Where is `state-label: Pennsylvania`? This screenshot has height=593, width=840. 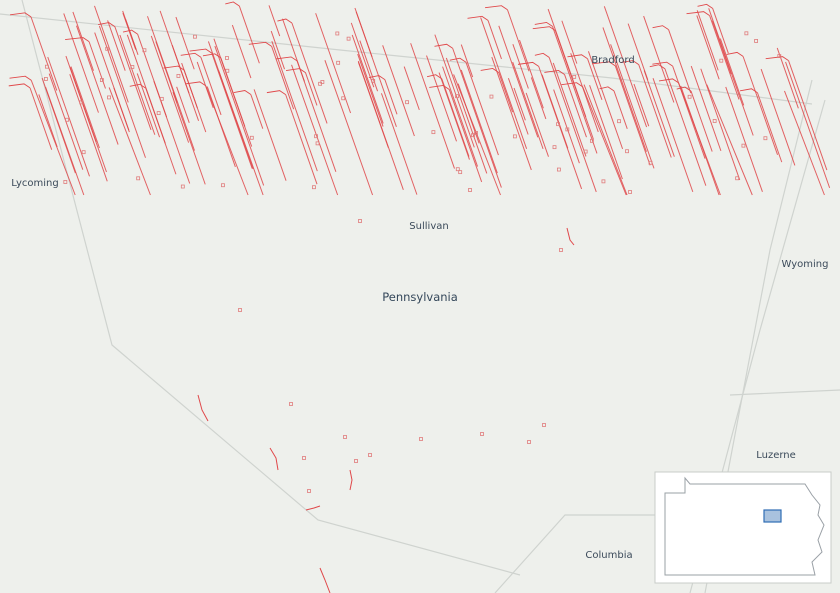
state-label: Pennsylvania is located at coordinates (420, 297).